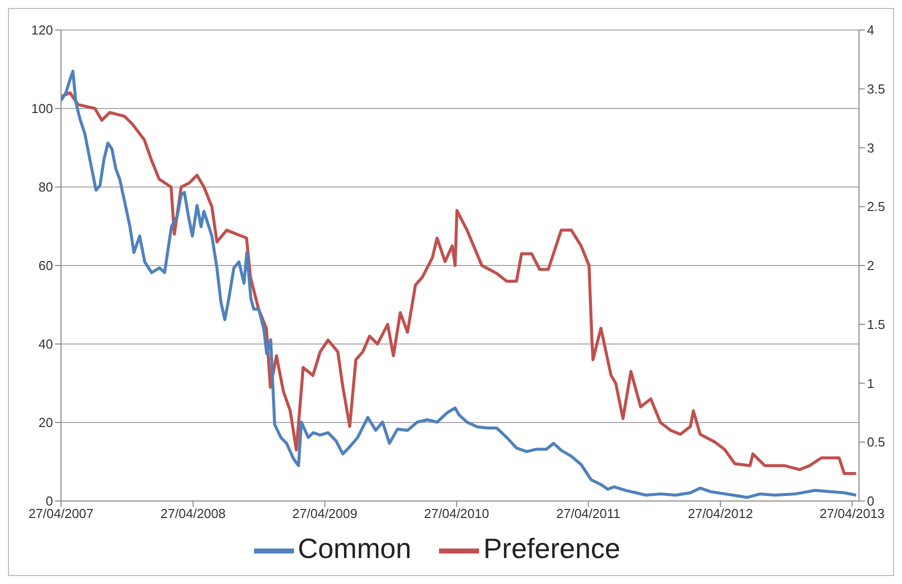 The width and height of the screenshot is (902, 584). I want to click on x-tick-label: 27/04/2009, so click(325, 514).